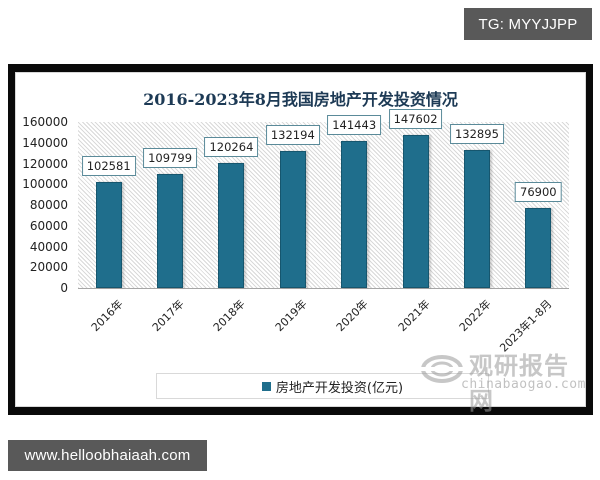  I want to click on watermark-logo-icon, so click(442, 369).